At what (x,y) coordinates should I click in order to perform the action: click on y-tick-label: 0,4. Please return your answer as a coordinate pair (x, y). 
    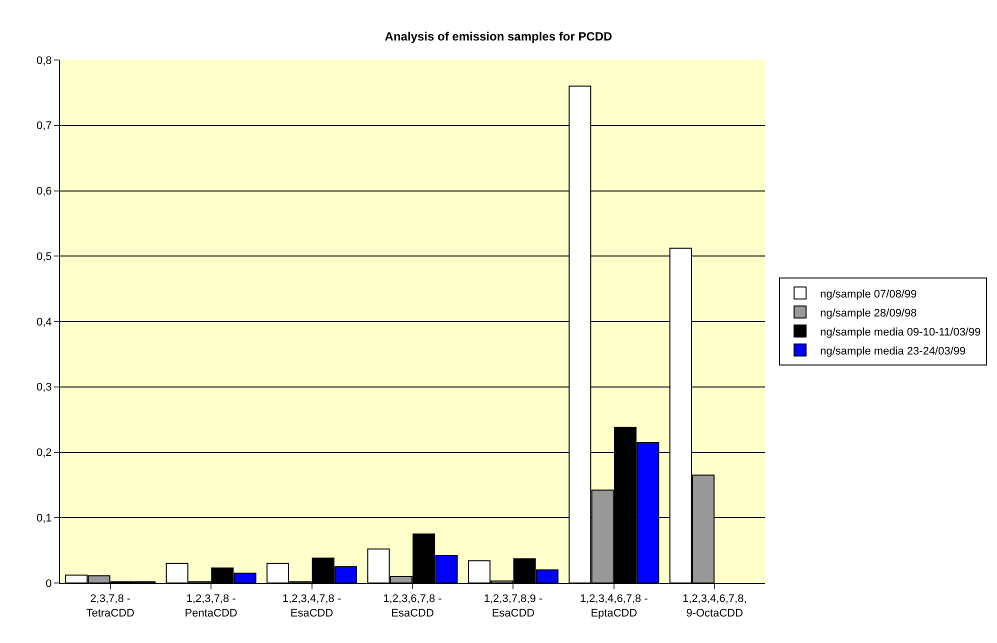
    Looking at the image, I should click on (44, 322).